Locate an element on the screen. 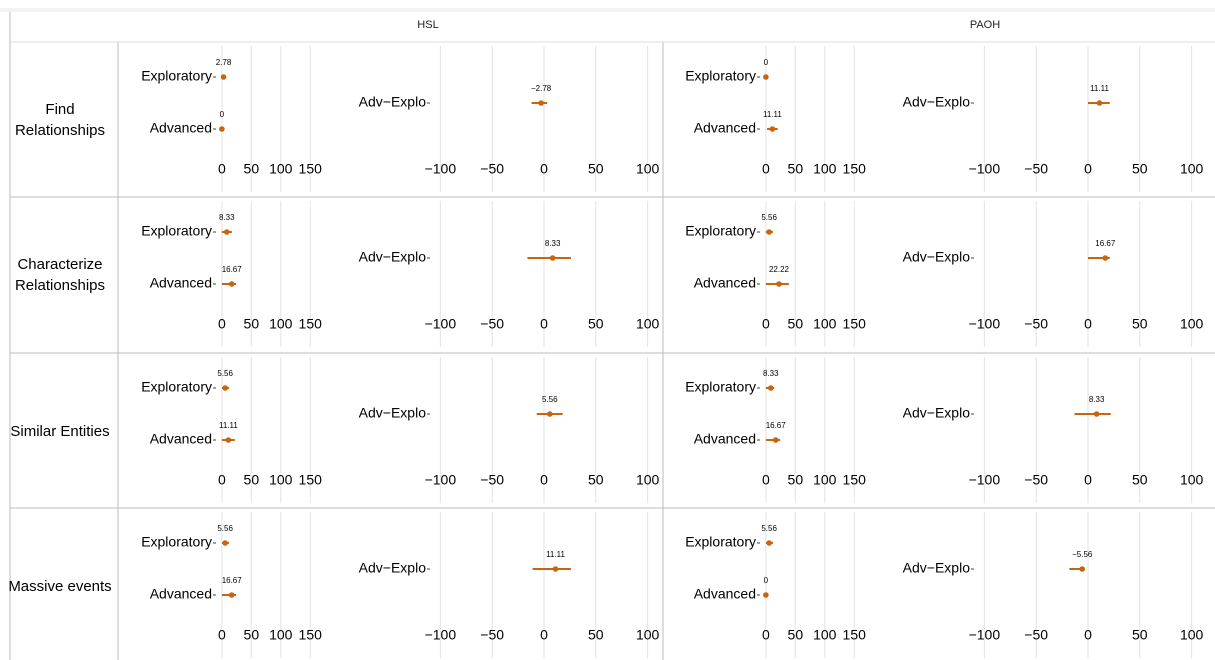 This screenshot has height=660, width=1215. value-label: 2.78 is located at coordinates (224, 62).